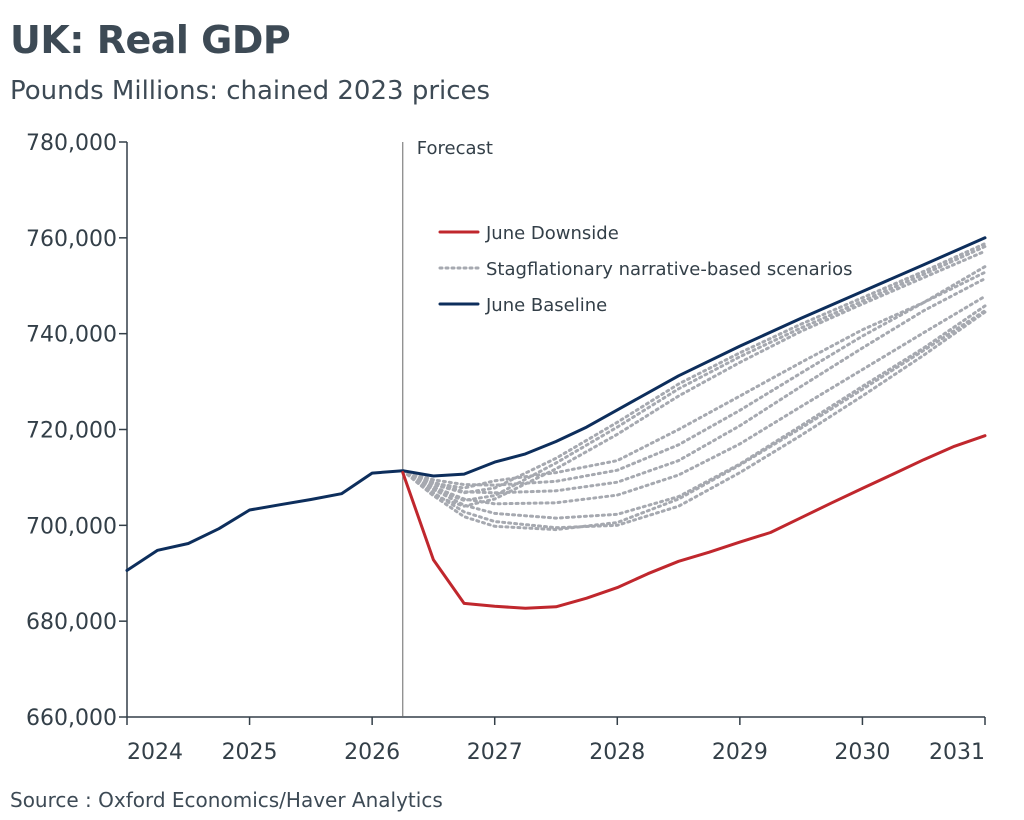 The height and width of the screenshot is (820, 1024). What do you see at coordinates (250, 752) in the screenshot?
I see `x-tick-label: 2025` at bounding box center [250, 752].